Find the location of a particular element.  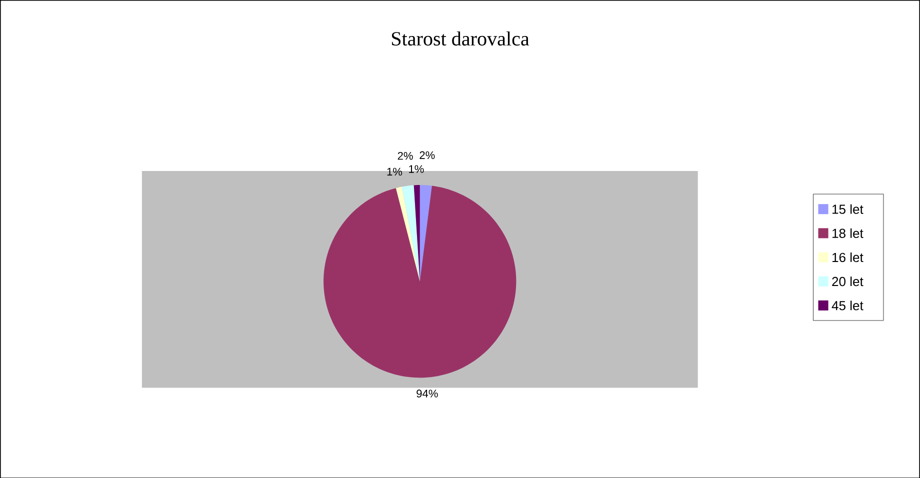

legend-label: 15 let is located at coordinates (848, 209).